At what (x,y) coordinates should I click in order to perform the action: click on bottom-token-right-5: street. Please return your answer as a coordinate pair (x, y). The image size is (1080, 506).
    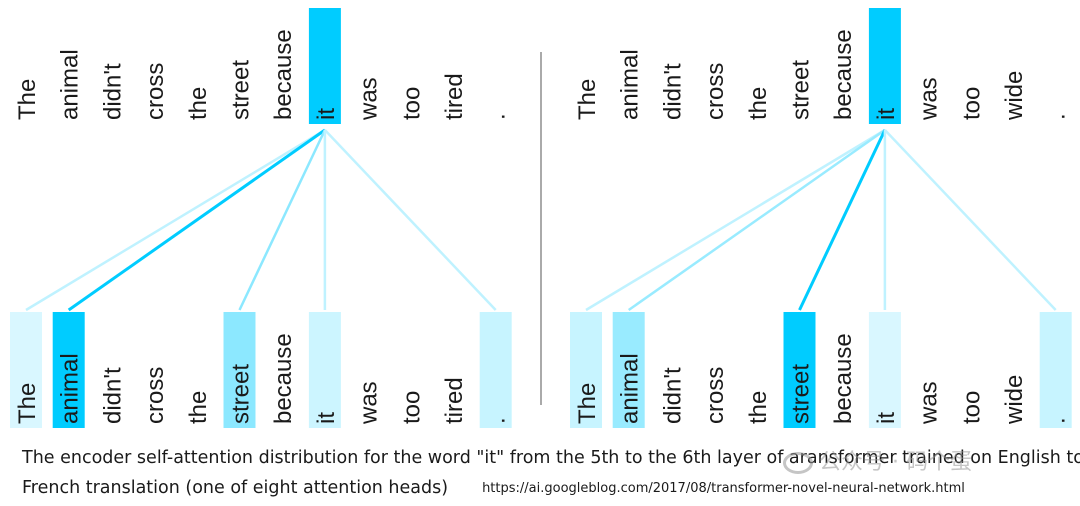
    Looking at the image, I should click on (801, 394).